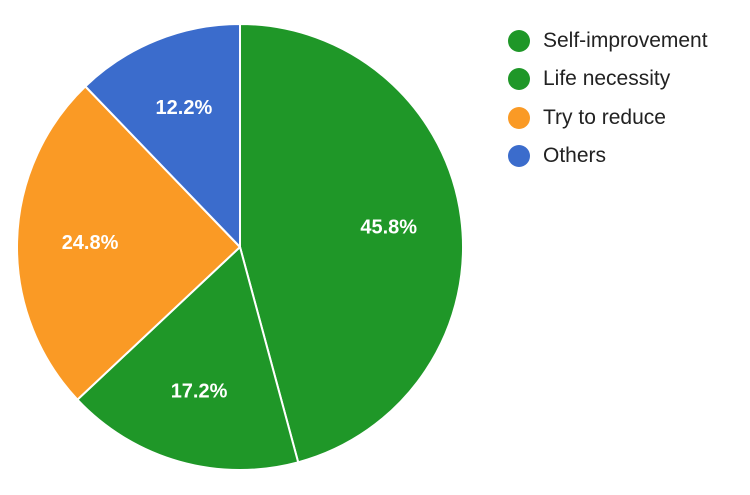 This screenshot has width=750, height=495. I want to click on legend-label-life-necessity: Life necessity, so click(607, 79).